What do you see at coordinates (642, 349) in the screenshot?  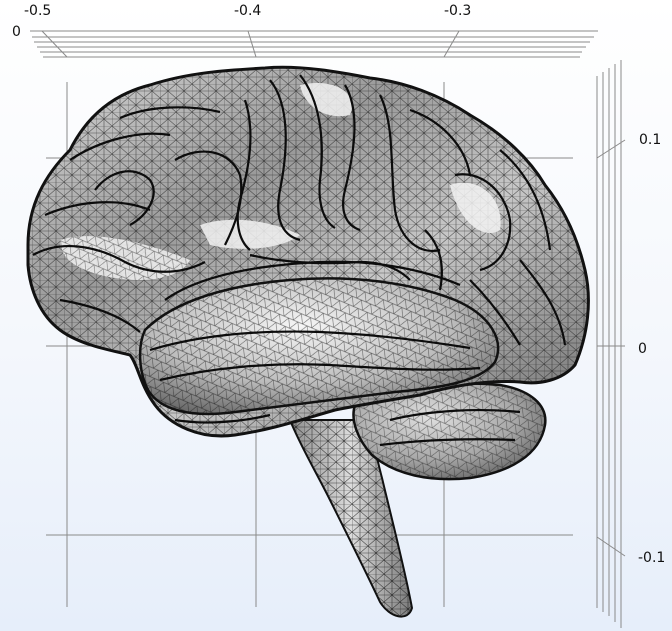 I see `right-axis-tick-label: 0` at bounding box center [642, 349].